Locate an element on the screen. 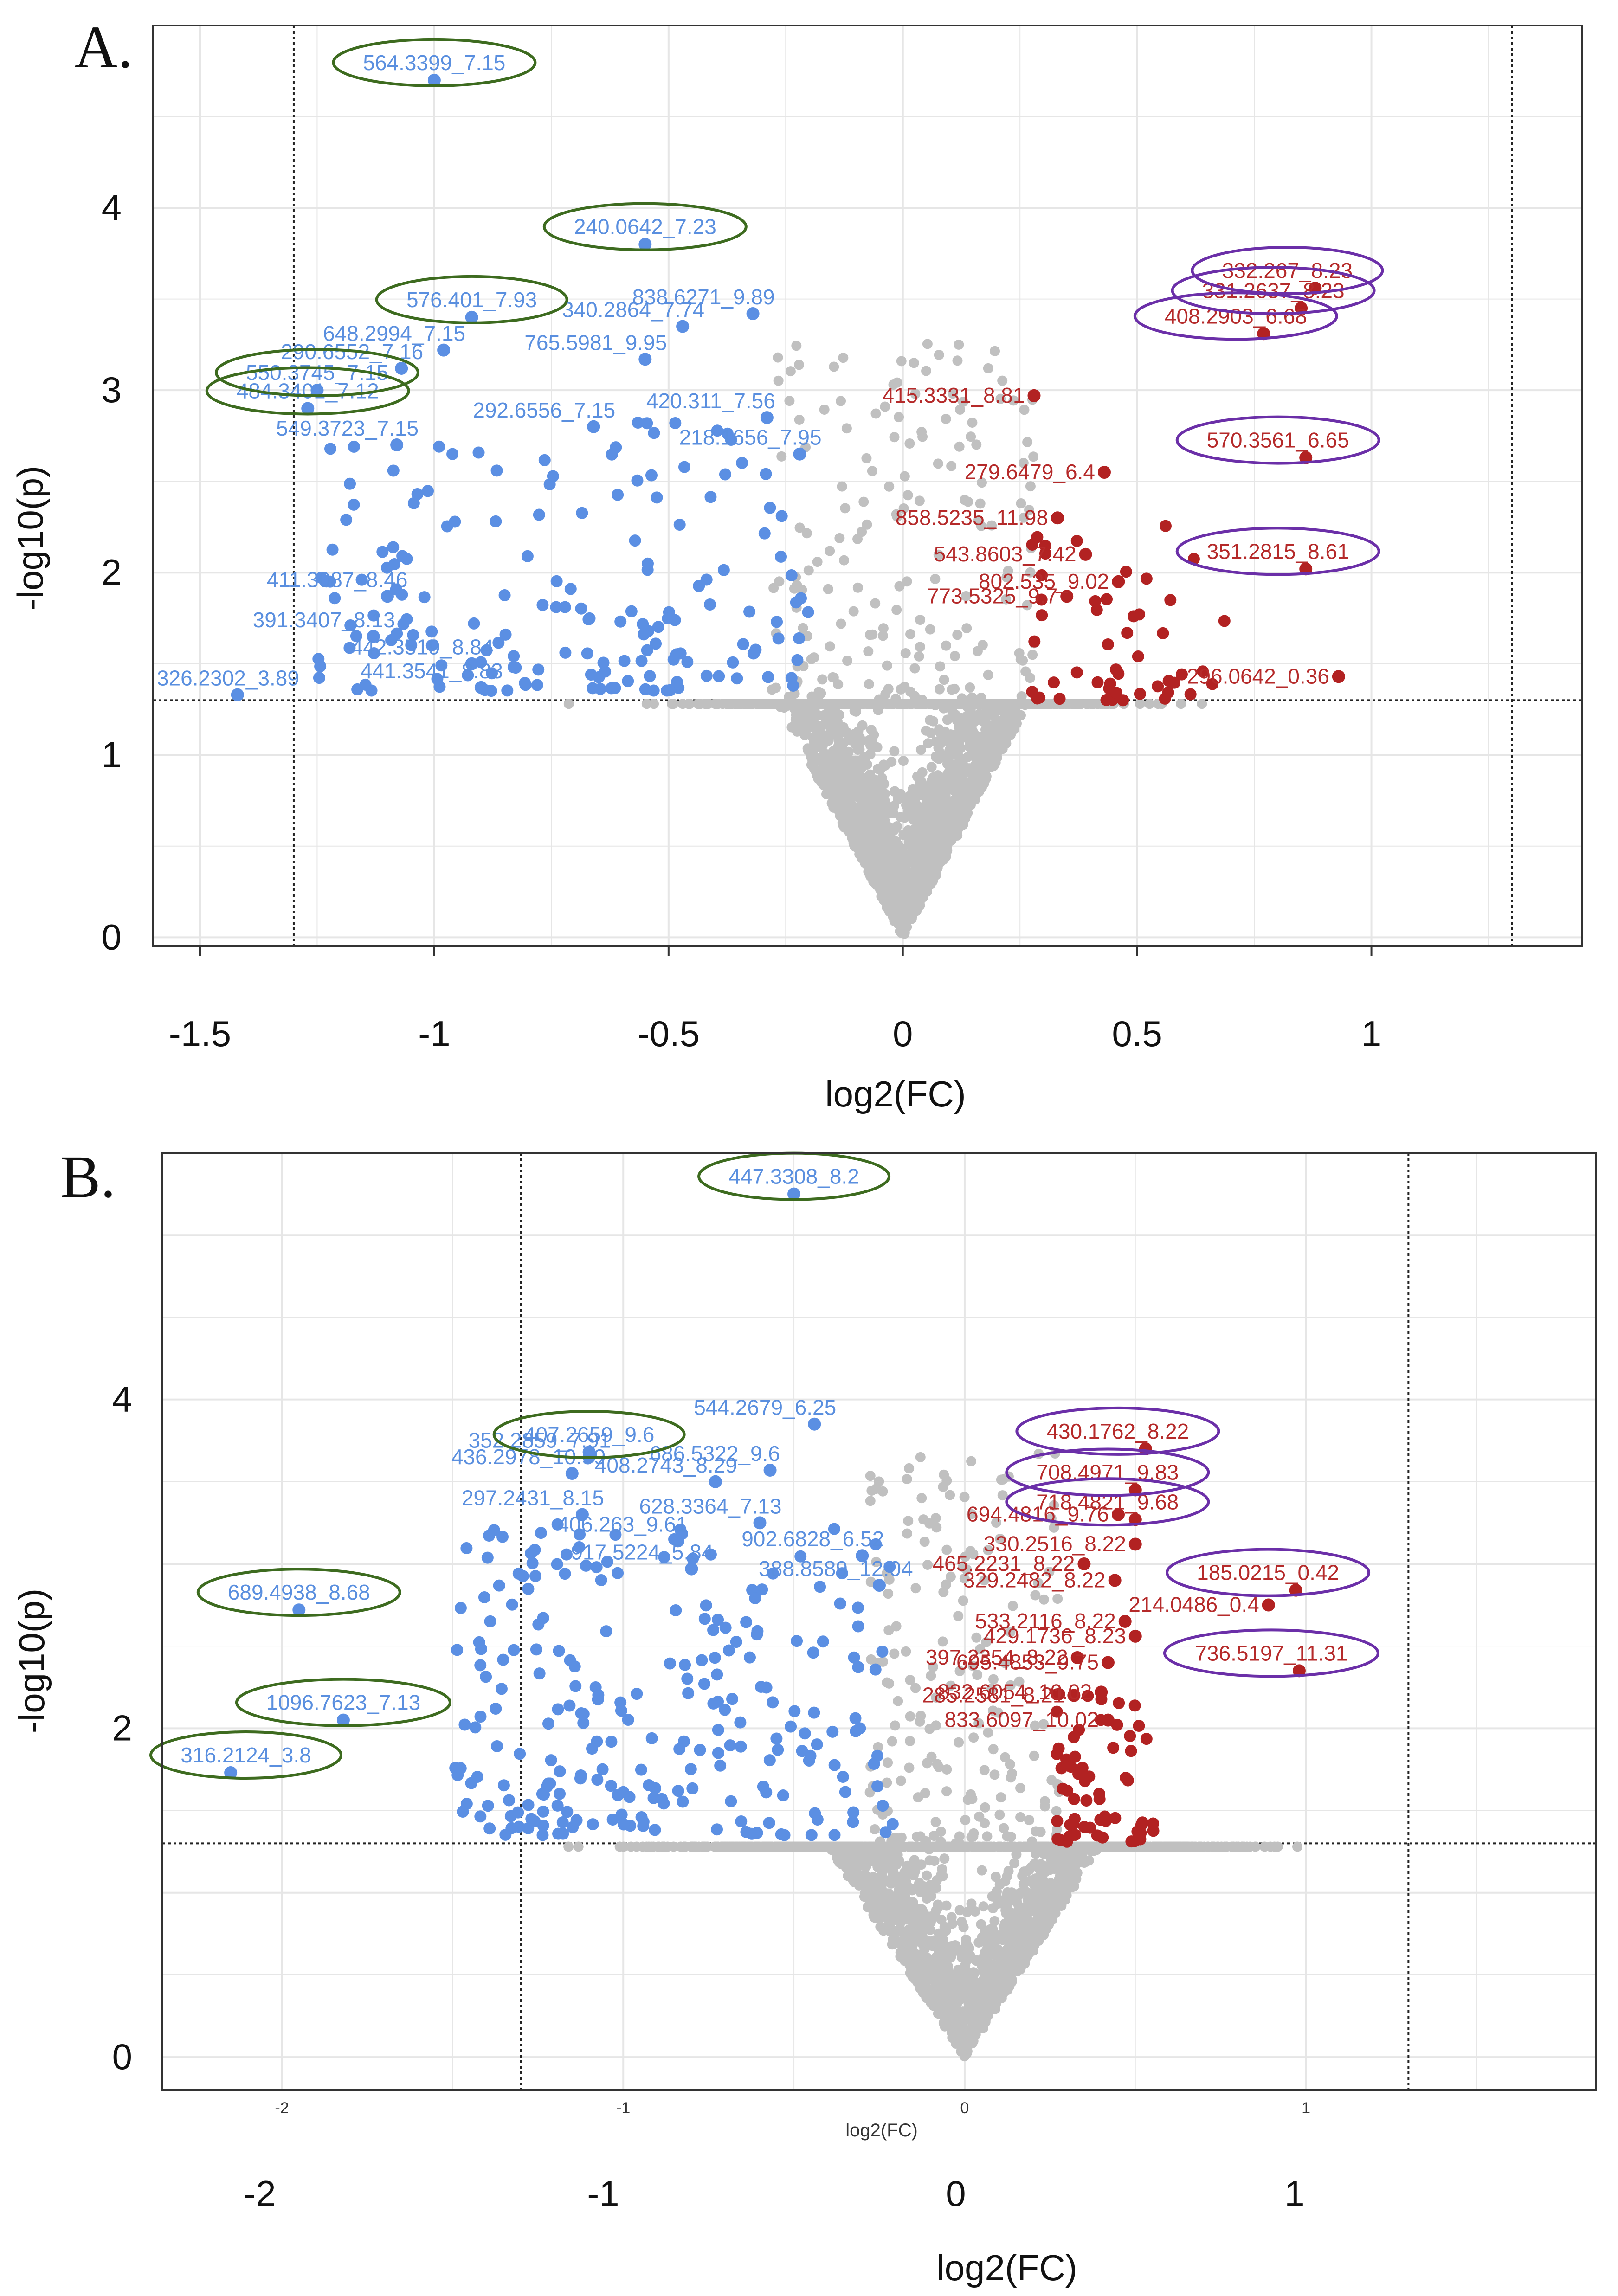 Image resolution: width=1618 pixels, height=2296 pixels. point-label: 576.401_7.93 is located at coordinates (471, 300).